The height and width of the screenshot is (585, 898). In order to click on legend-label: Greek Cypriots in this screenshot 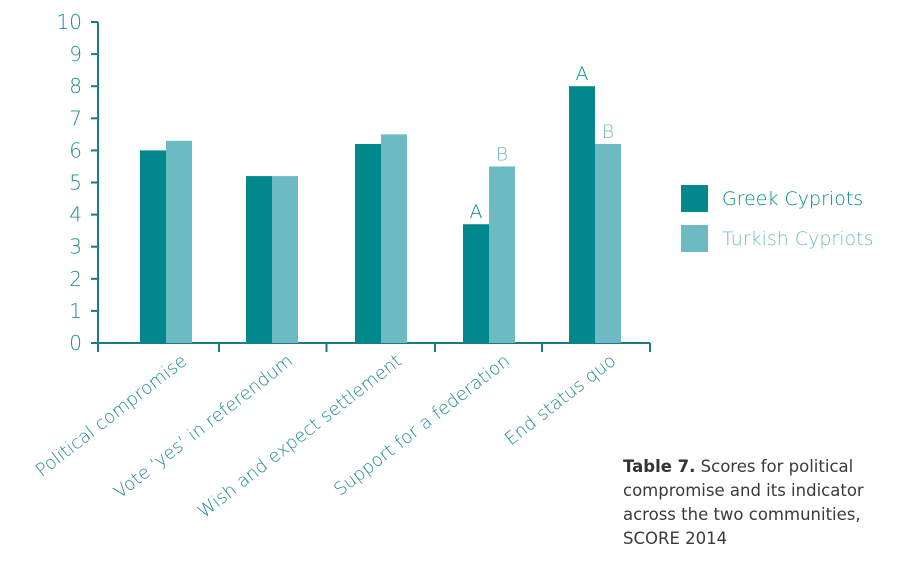, I will do `click(792, 199)`.